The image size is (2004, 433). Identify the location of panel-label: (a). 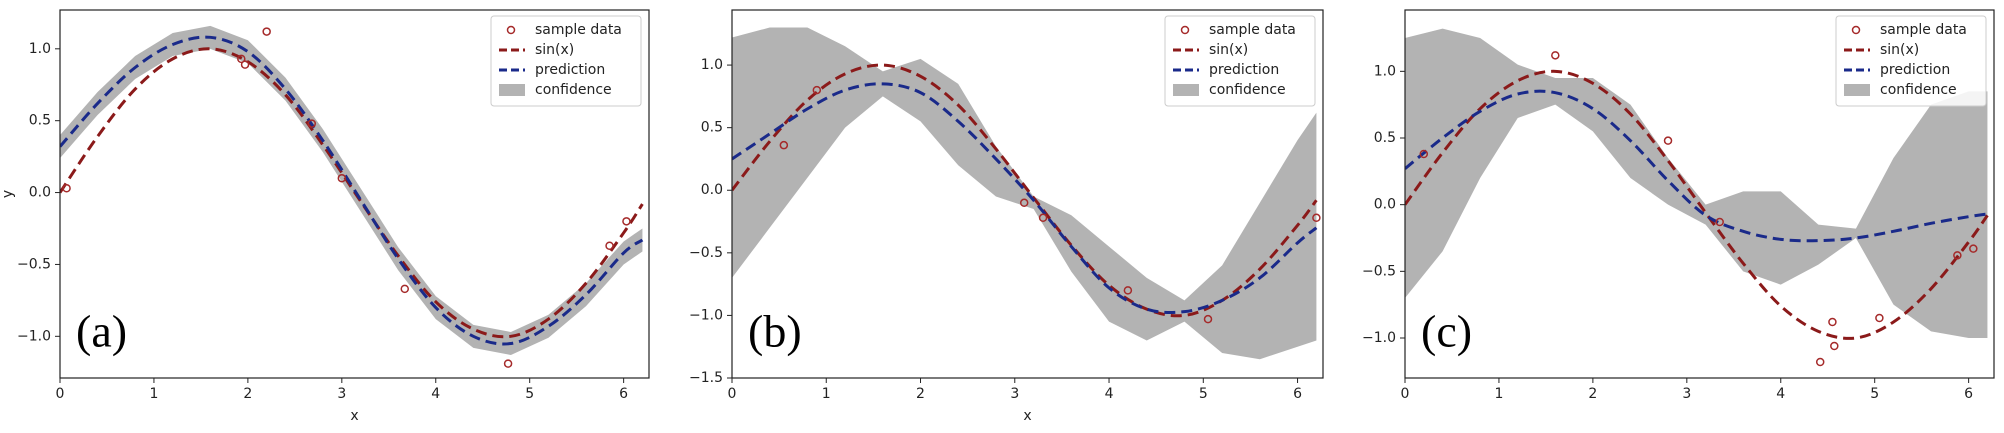
(101, 331).